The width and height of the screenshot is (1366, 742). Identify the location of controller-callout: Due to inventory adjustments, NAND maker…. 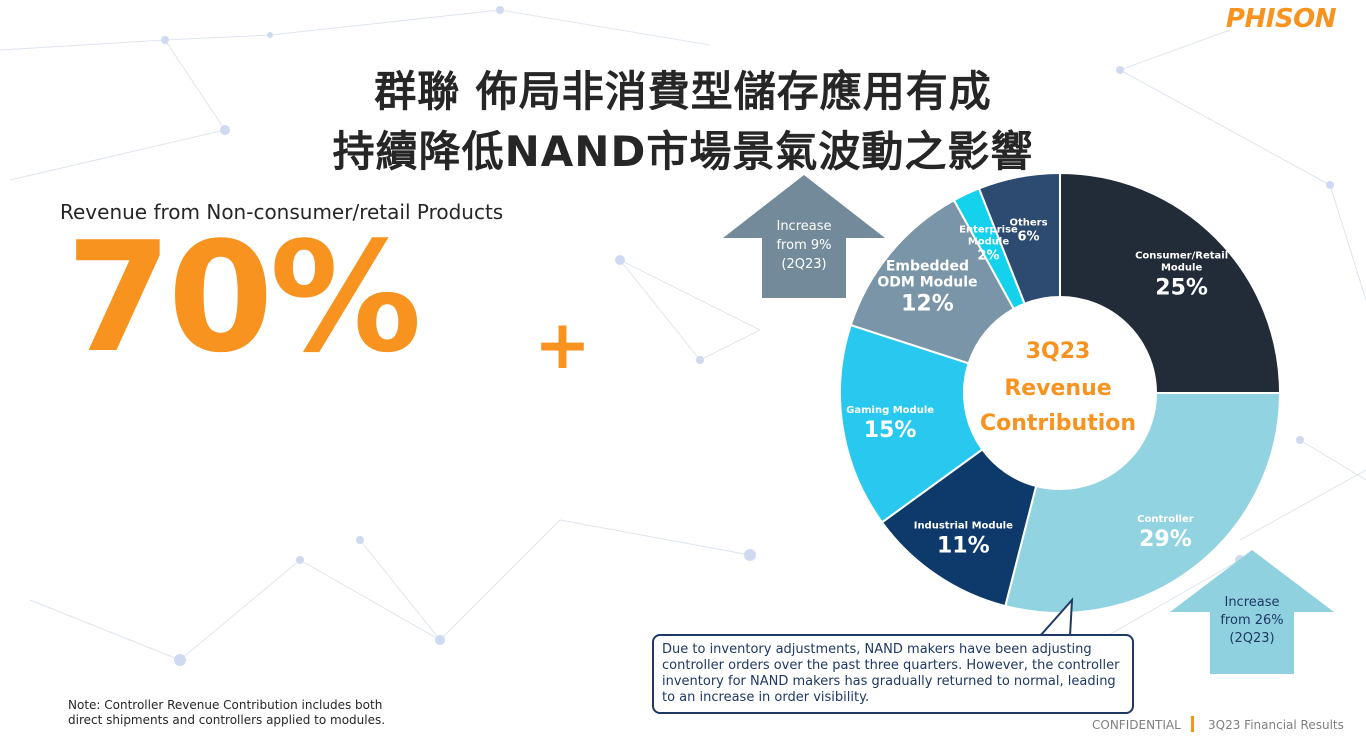
(893, 674).